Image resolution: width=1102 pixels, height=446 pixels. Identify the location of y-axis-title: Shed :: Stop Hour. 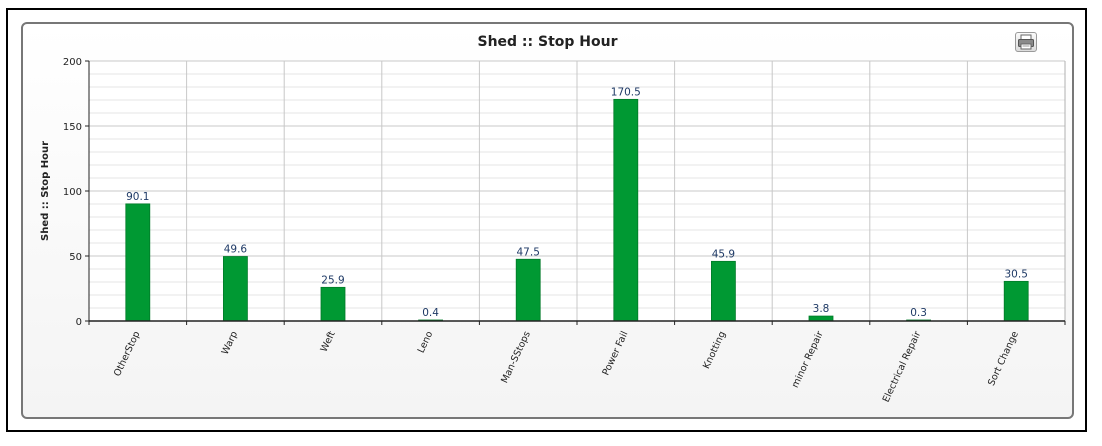
(45, 191).